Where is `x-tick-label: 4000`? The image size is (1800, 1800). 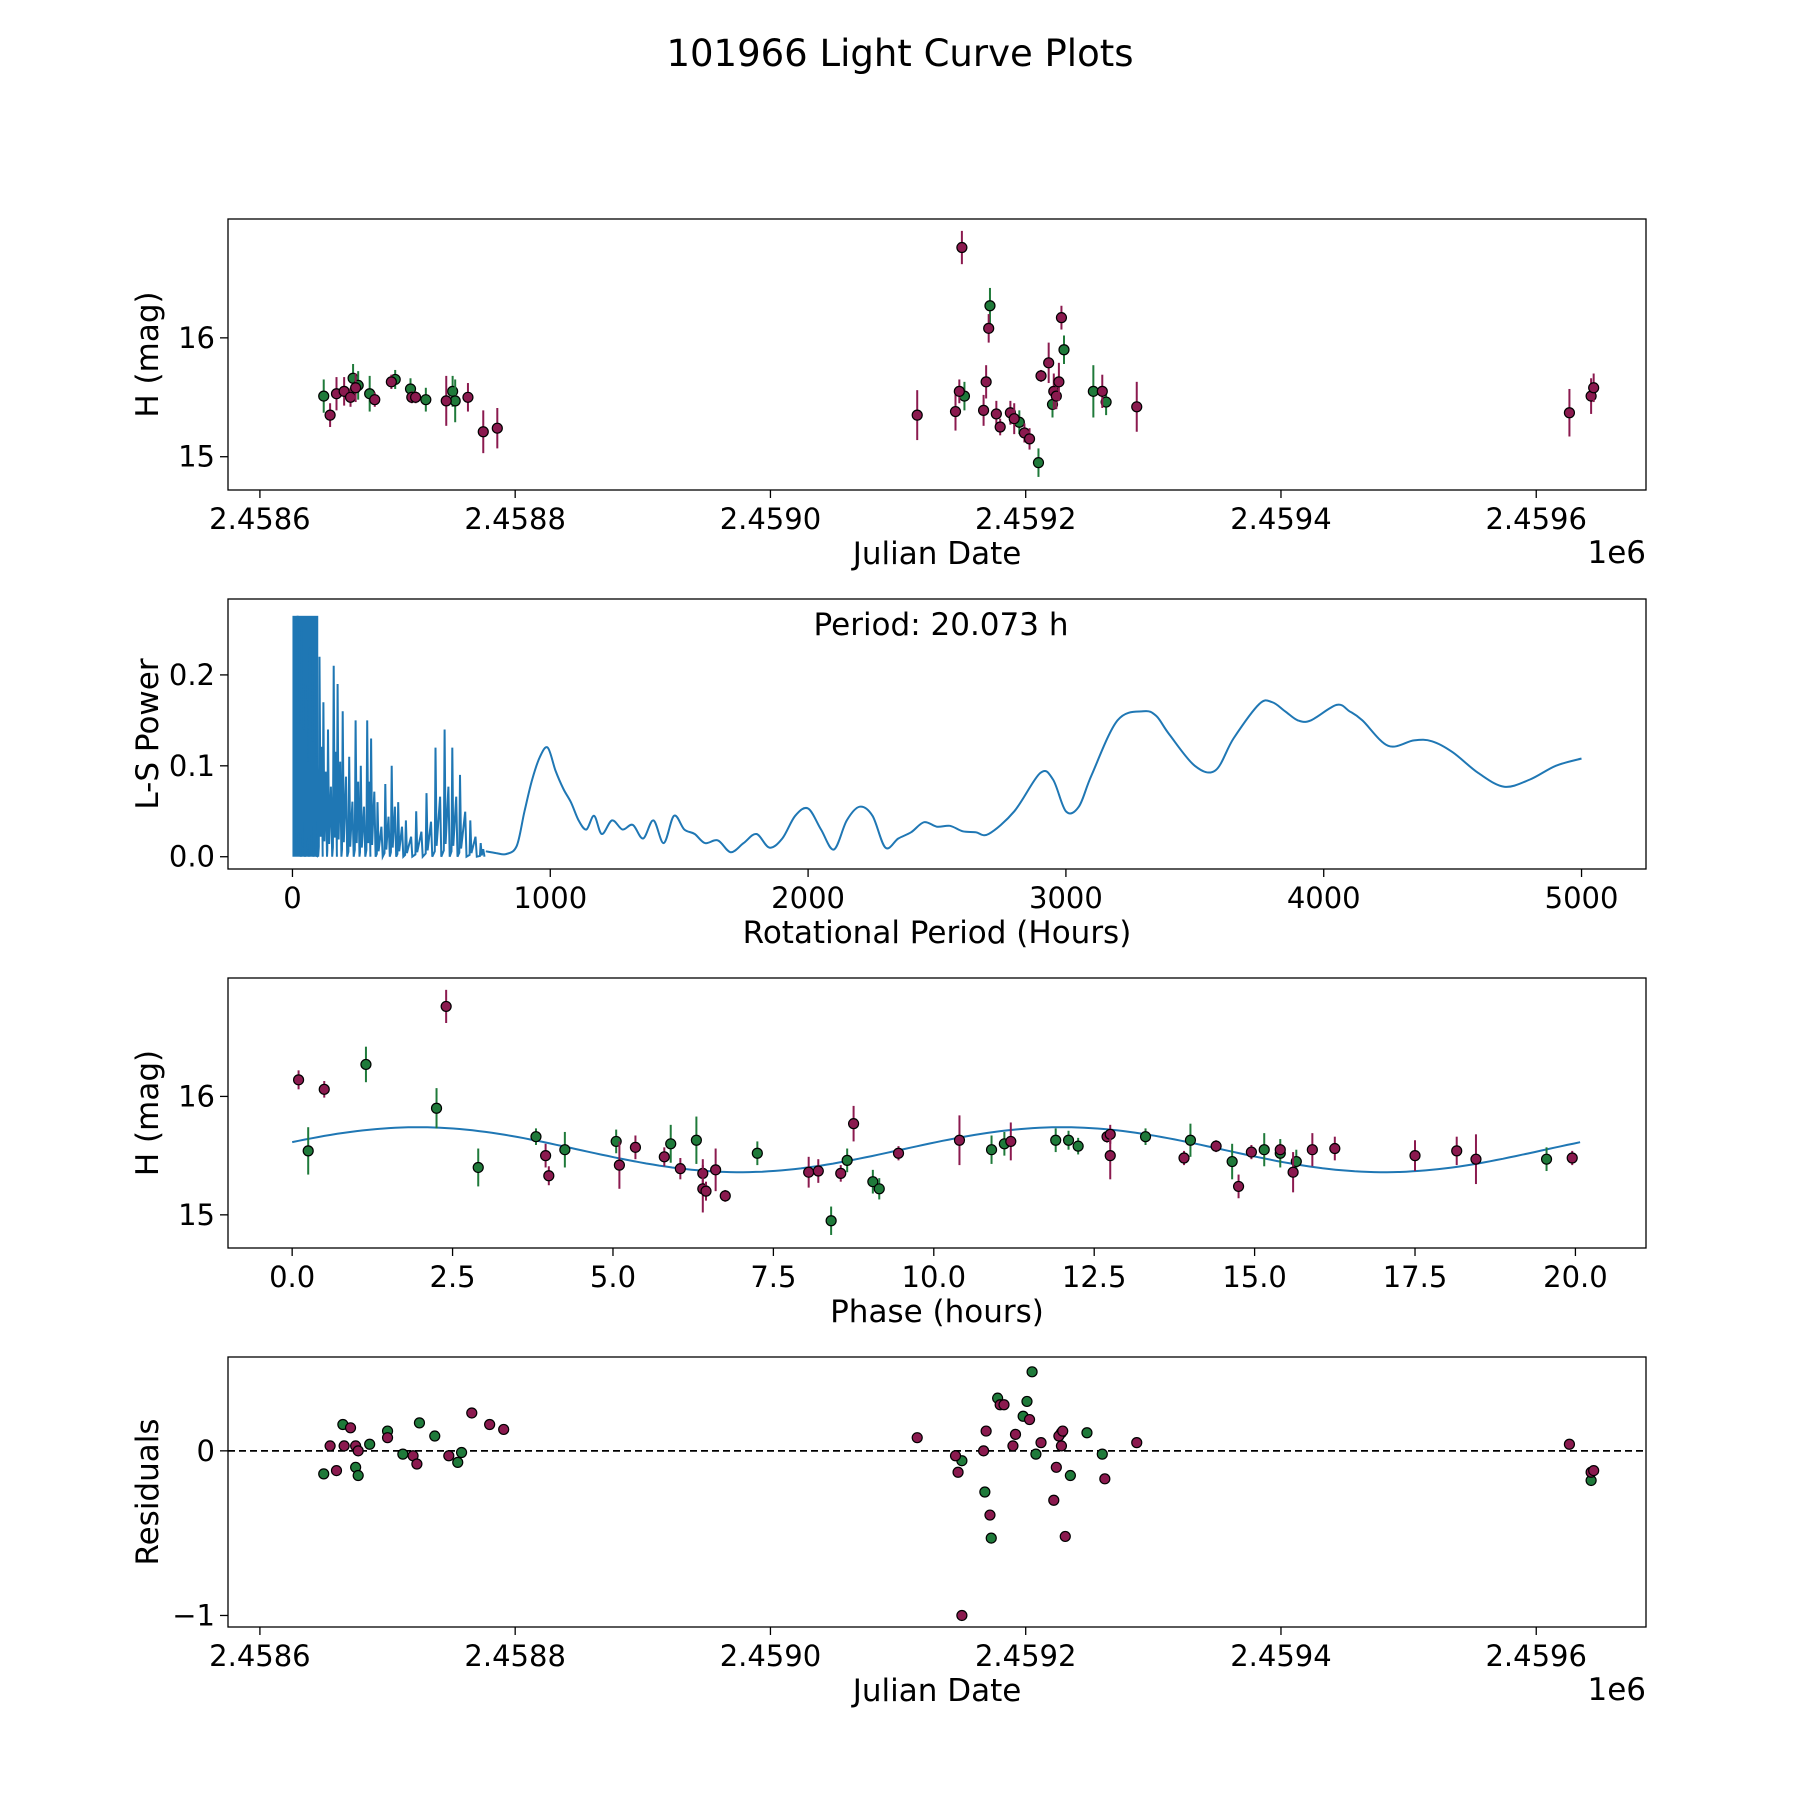
x-tick-label: 4000 is located at coordinates (1324, 898).